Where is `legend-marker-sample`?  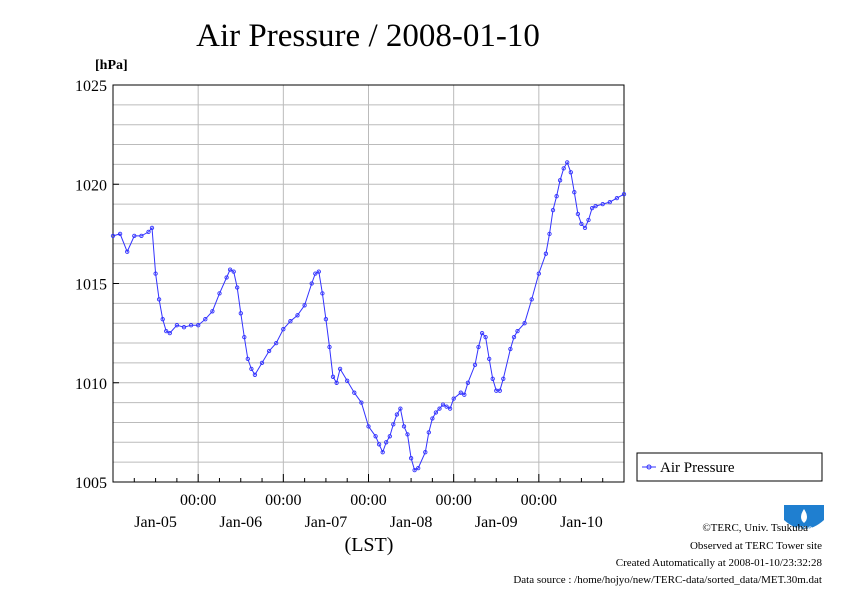
legend-marker-sample is located at coordinates (649, 467).